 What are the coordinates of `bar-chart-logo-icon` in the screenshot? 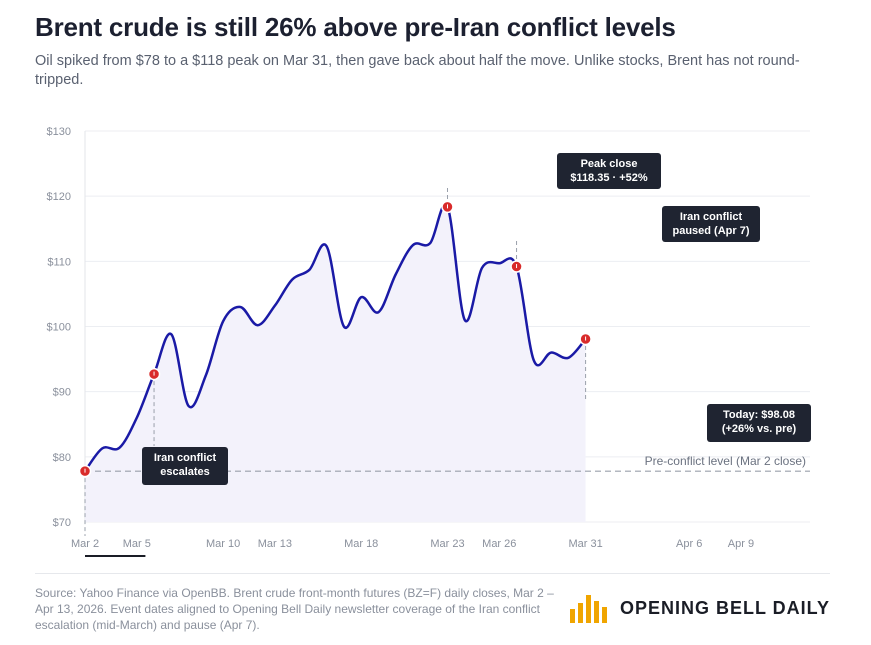 It's located at (588, 609).